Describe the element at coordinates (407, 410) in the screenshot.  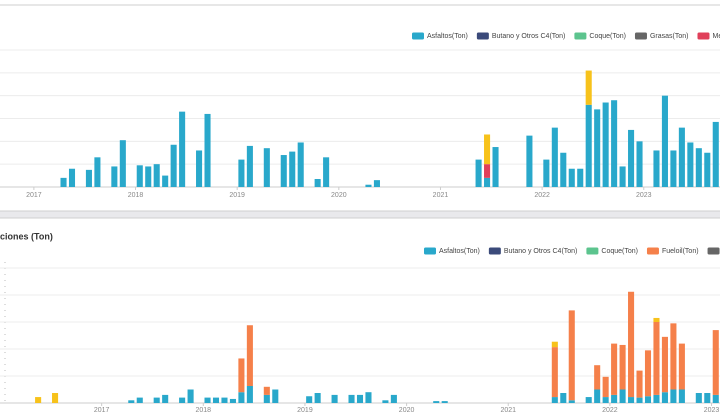
I see `x-tick-label: 2020` at that location.